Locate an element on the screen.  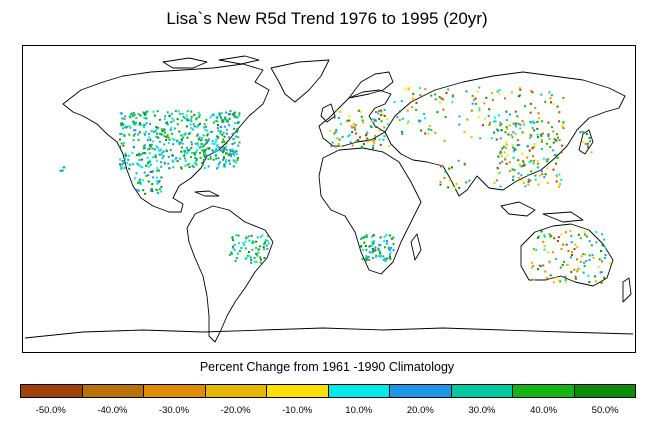
map-title: Lisa`s New R5d Trend 1976 to 1995 (20yr) is located at coordinates (327, 18).